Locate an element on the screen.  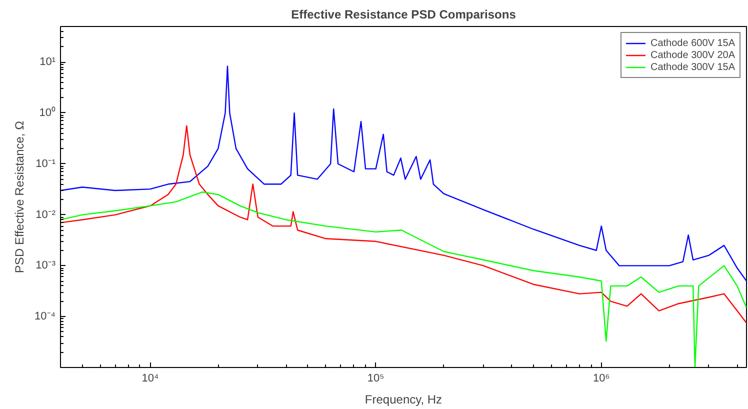
y-tick-label: 10⁻¹ is located at coordinates (46, 164).